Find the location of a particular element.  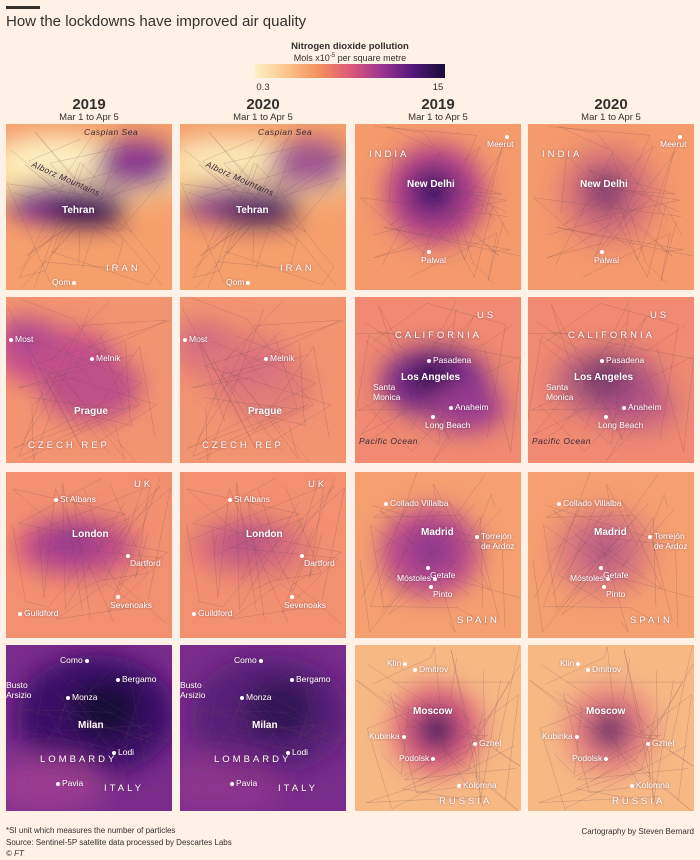

town-label: Kolomna is located at coordinates (480, 785).